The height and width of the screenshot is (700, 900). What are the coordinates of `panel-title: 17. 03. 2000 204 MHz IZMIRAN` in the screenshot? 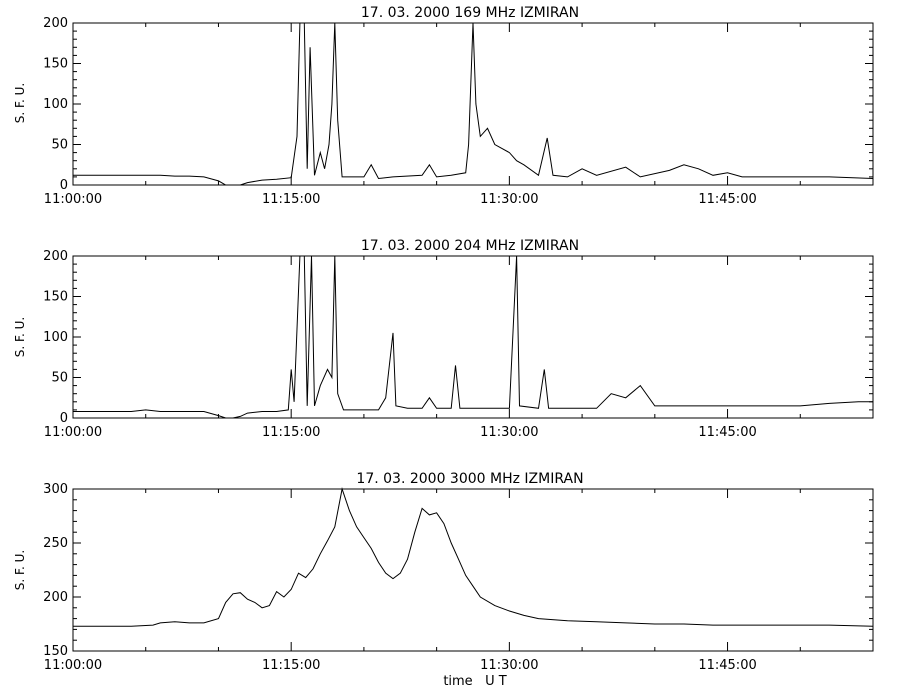 It's located at (470, 246).